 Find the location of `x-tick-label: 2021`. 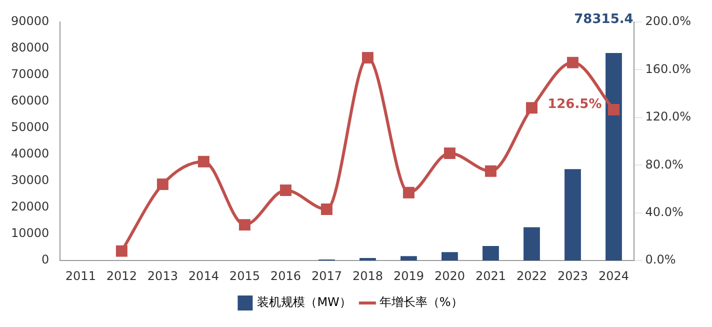

x-tick-label: 2021 is located at coordinates (490, 275).